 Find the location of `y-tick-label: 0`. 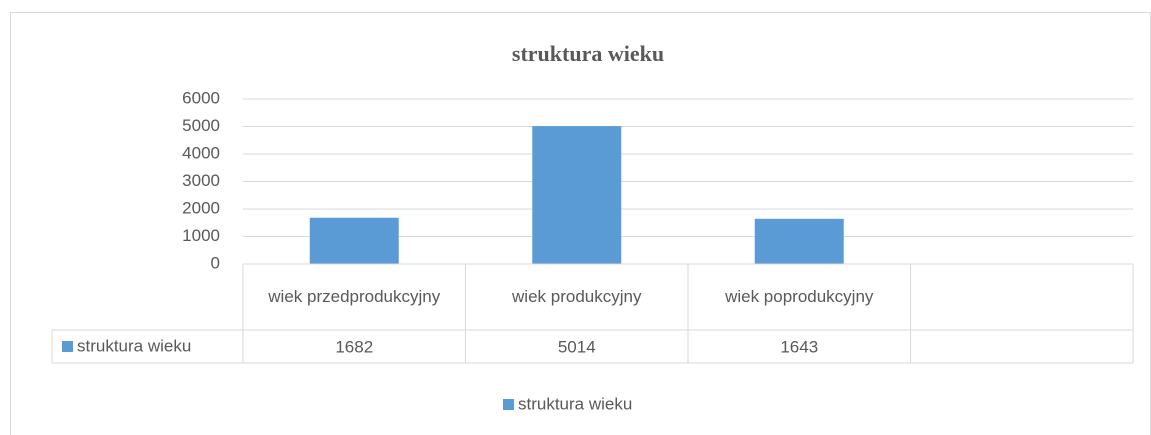

y-tick-label: 0 is located at coordinates (215, 262).